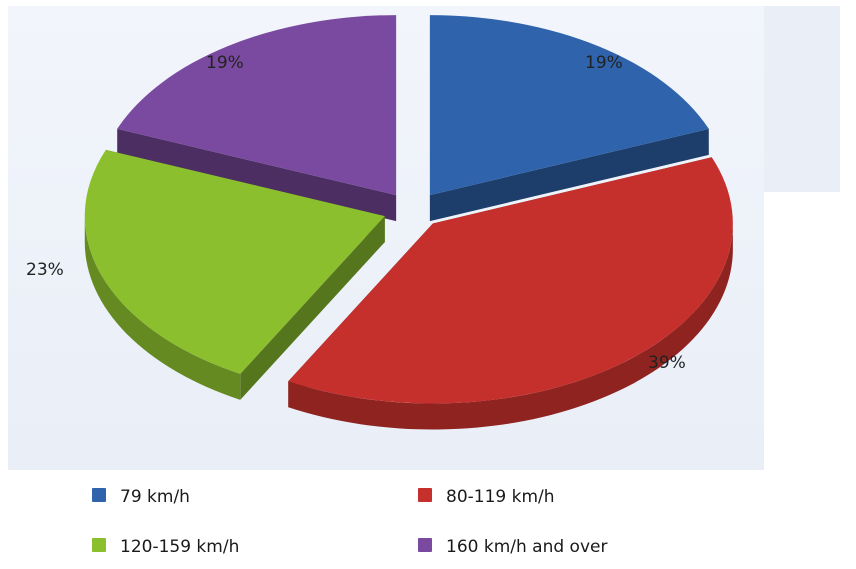 Image resolution: width=856 pixels, height=569 pixels. Describe the element at coordinates (99, 495) in the screenshot. I see `legend-swatch-79-kmh` at that location.